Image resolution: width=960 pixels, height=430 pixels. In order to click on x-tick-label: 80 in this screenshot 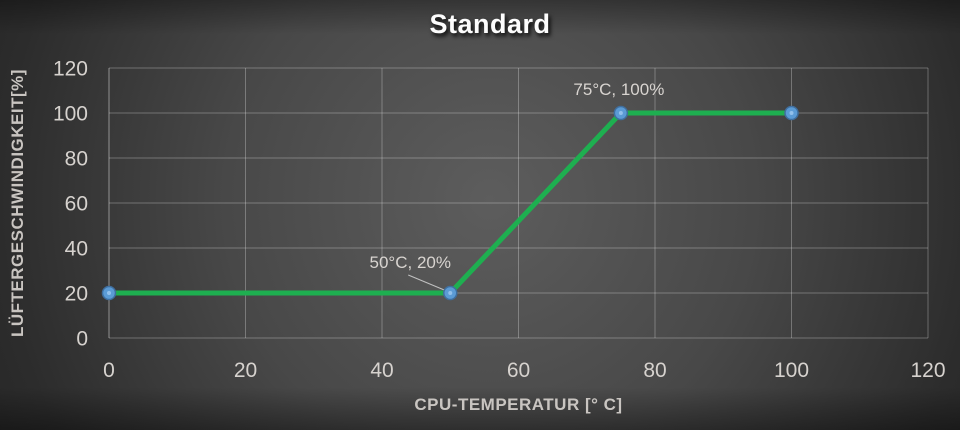, I will do `click(654, 370)`.